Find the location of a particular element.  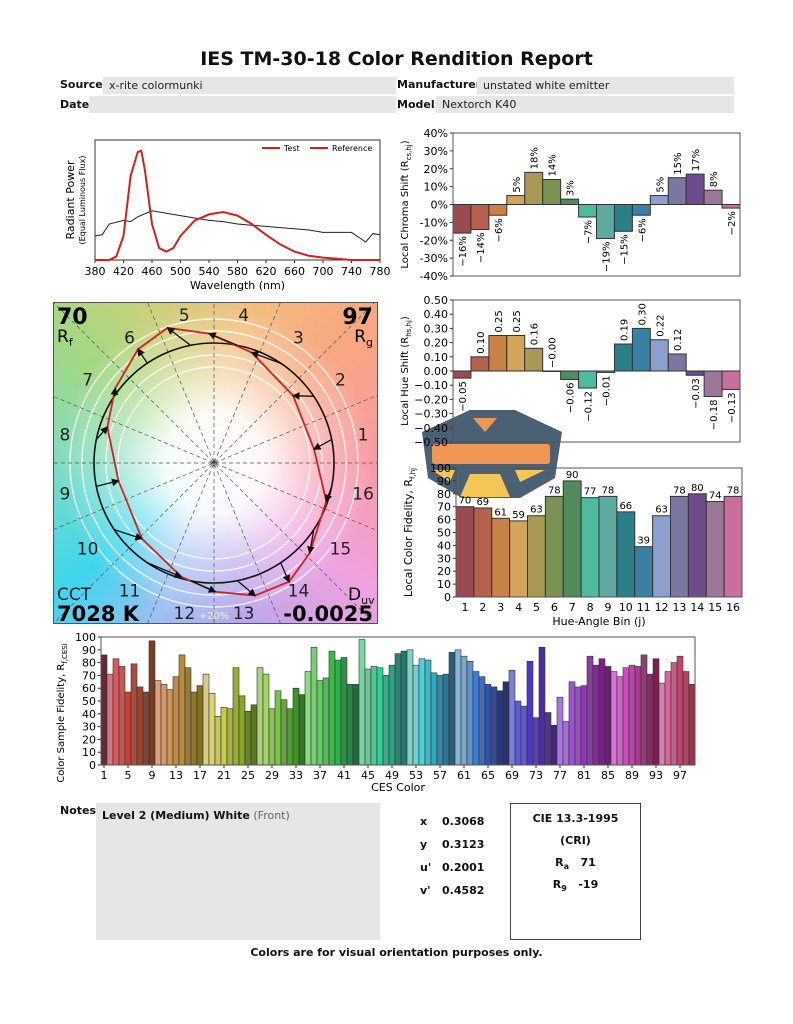

hue-bin-label: 11 is located at coordinates (130, 591).